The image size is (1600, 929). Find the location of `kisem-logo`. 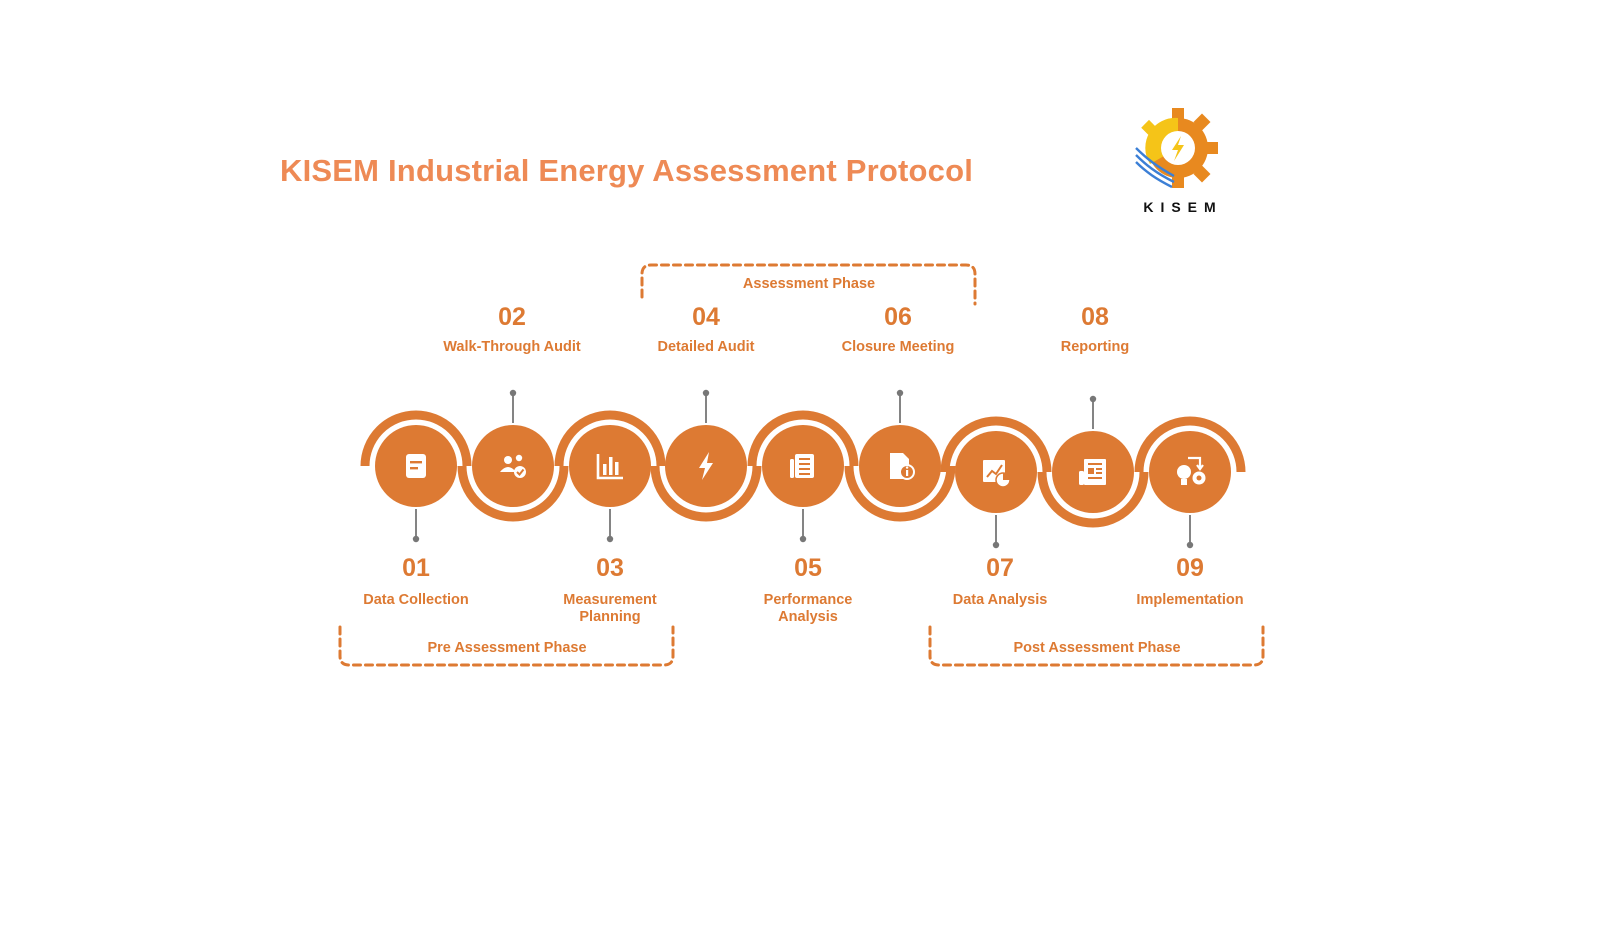

kisem-logo is located at coordinates (1176, 148).